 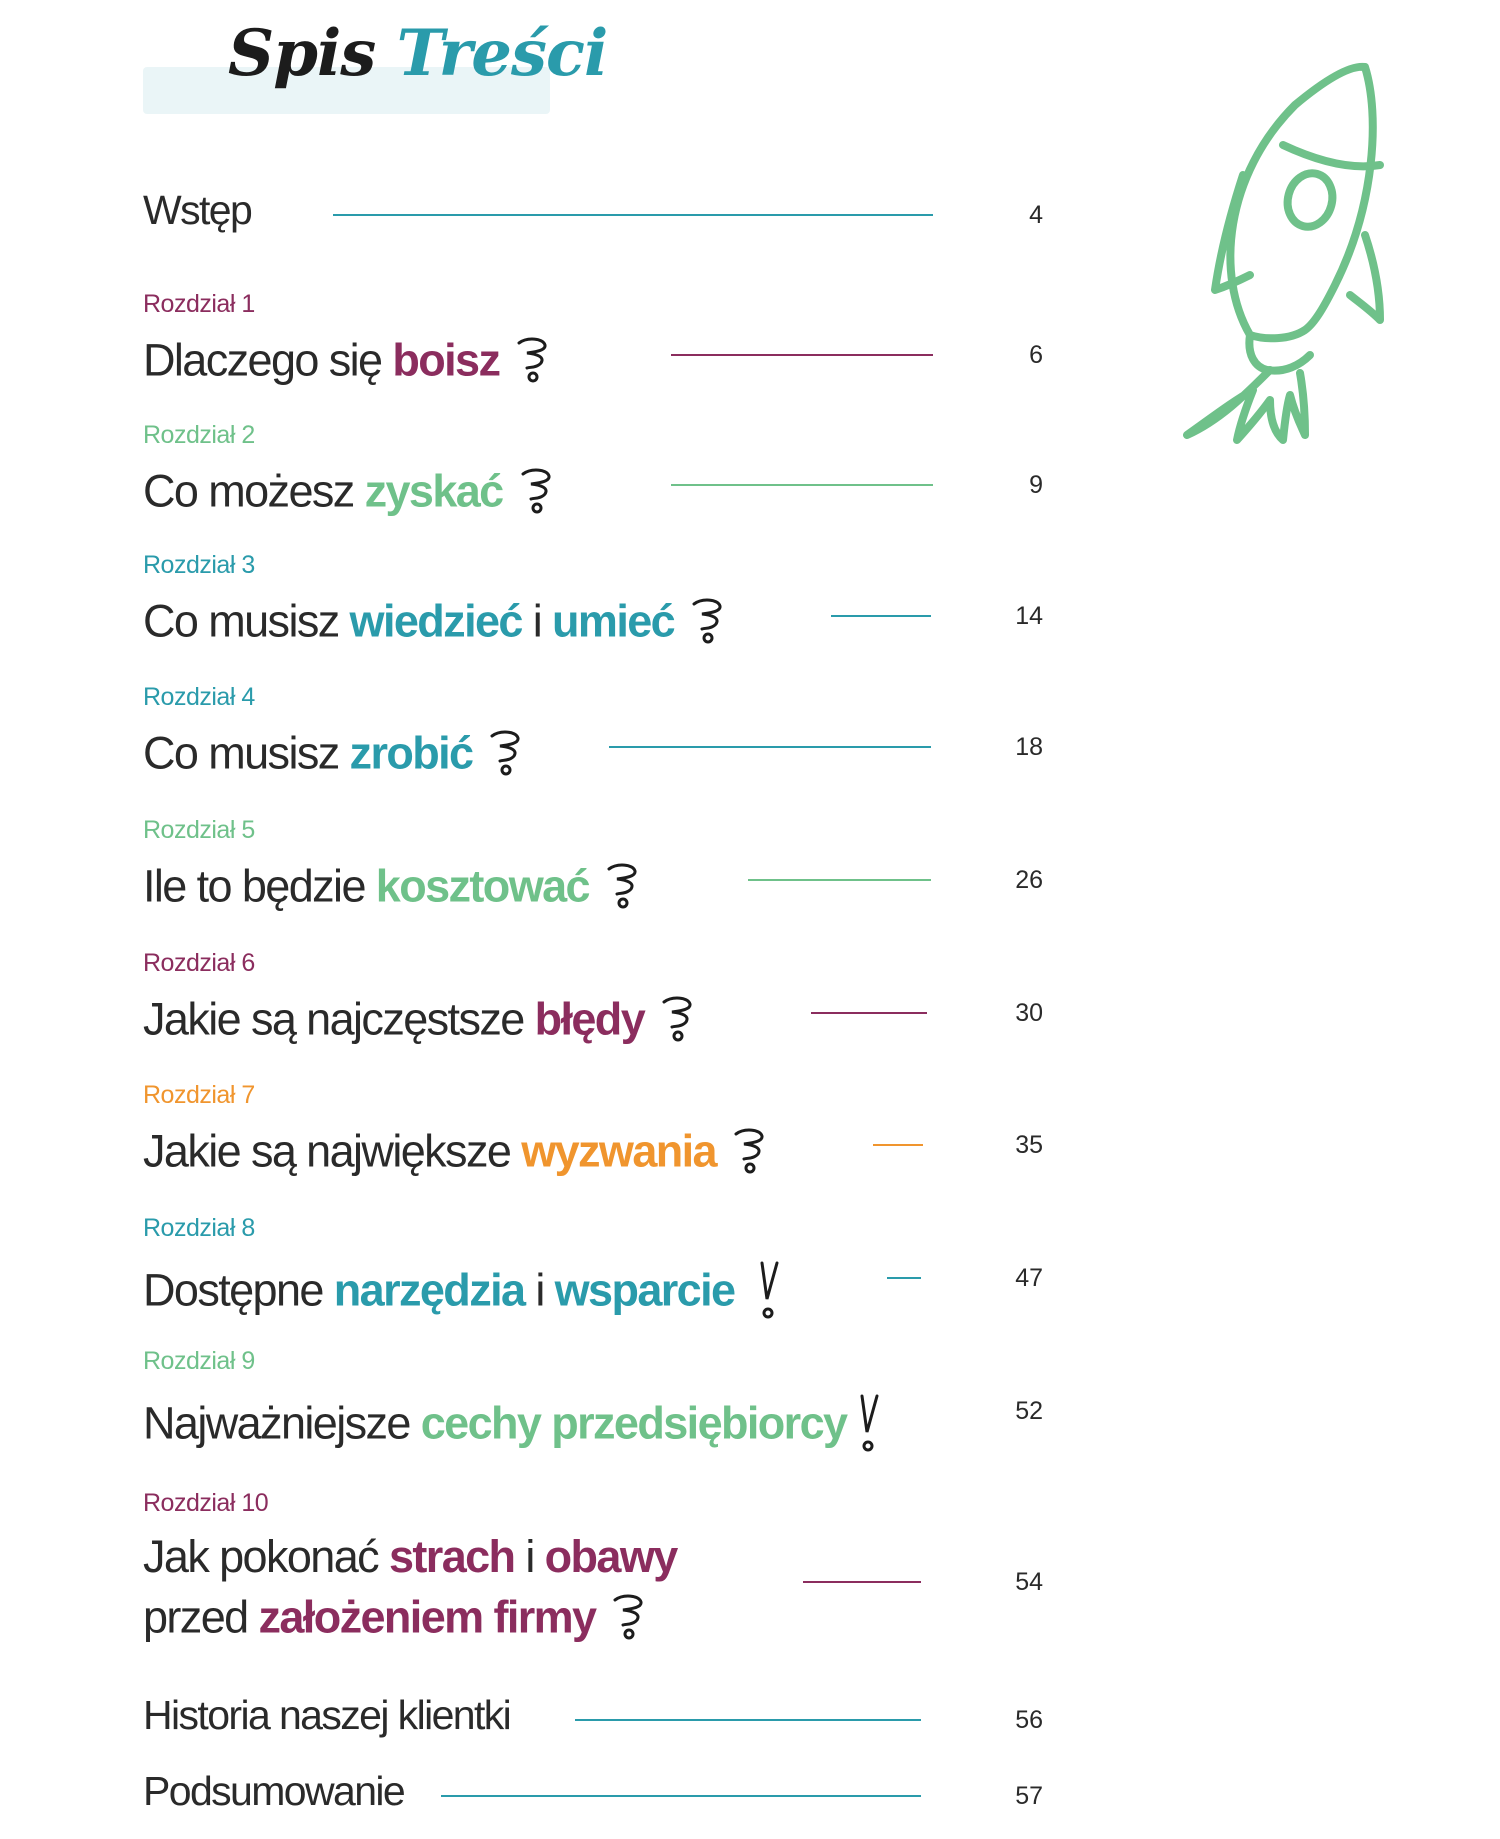 I want to click on page-number: 56, so click(x=1029, y=1720).